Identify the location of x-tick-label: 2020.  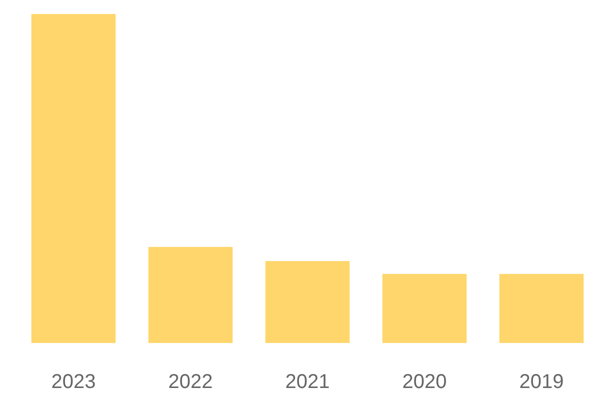
(424, 382).